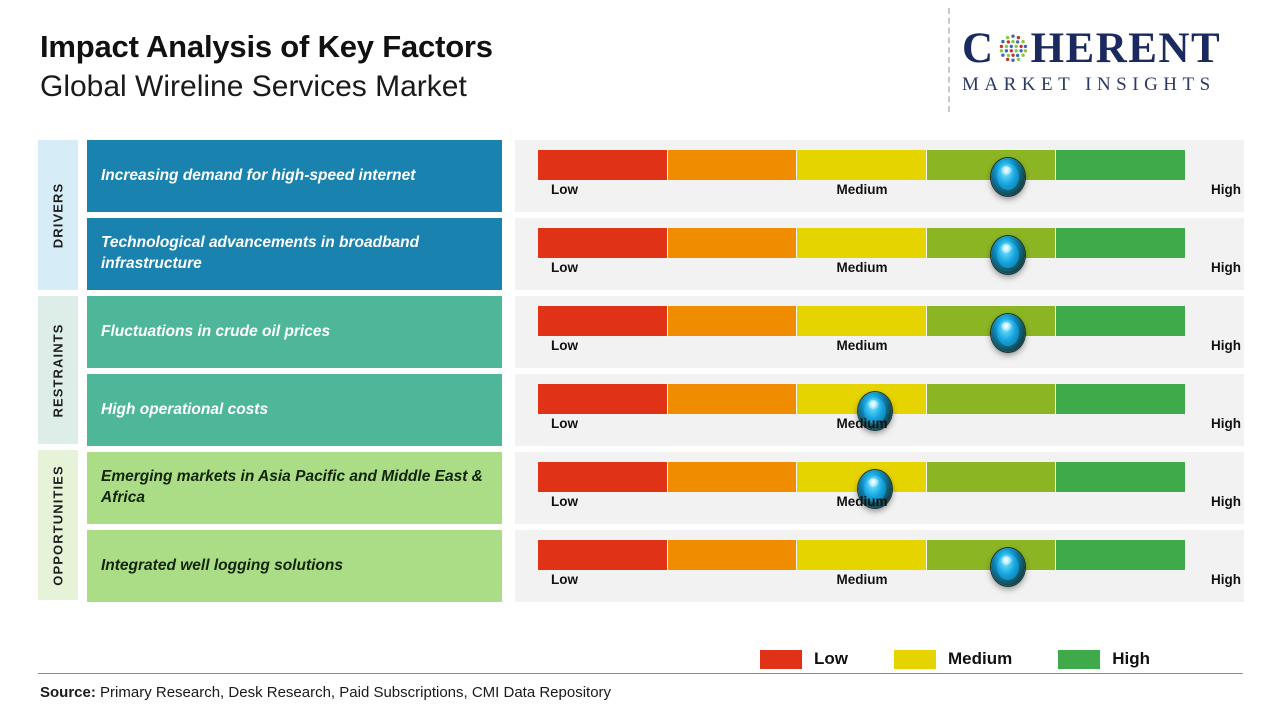 Image resolution: width=1280 pixels, height=720 pixels. Describe the element at coordinates (831, 658) in the screenshot. I see `legend-label-low: Low` at that location.